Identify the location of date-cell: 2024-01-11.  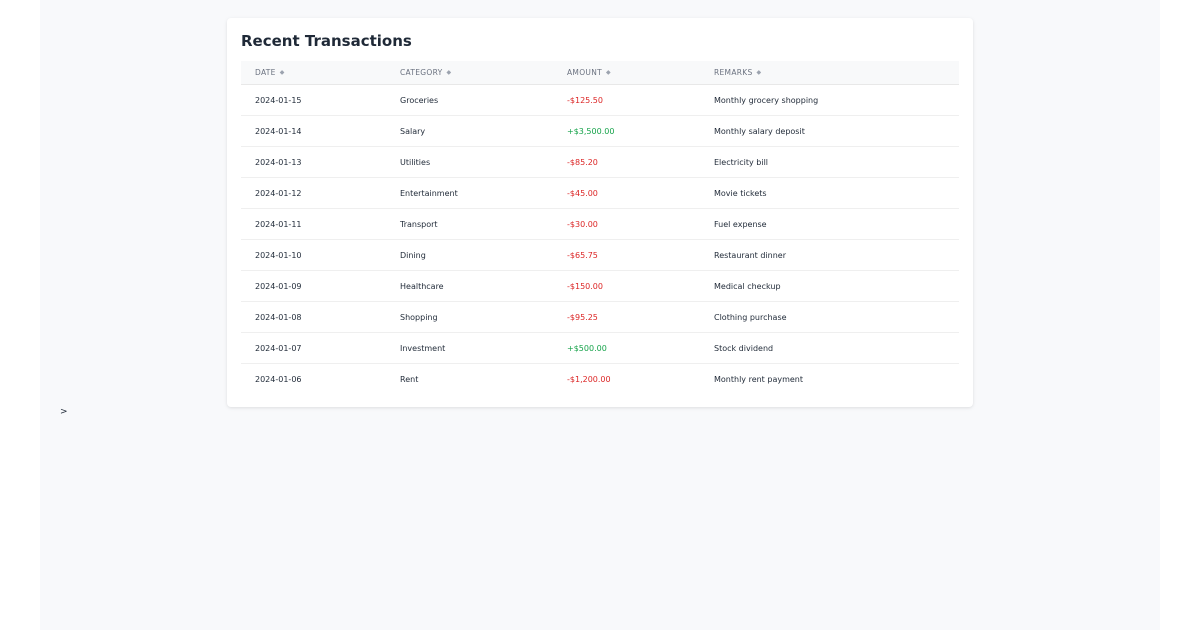
(313, 224).